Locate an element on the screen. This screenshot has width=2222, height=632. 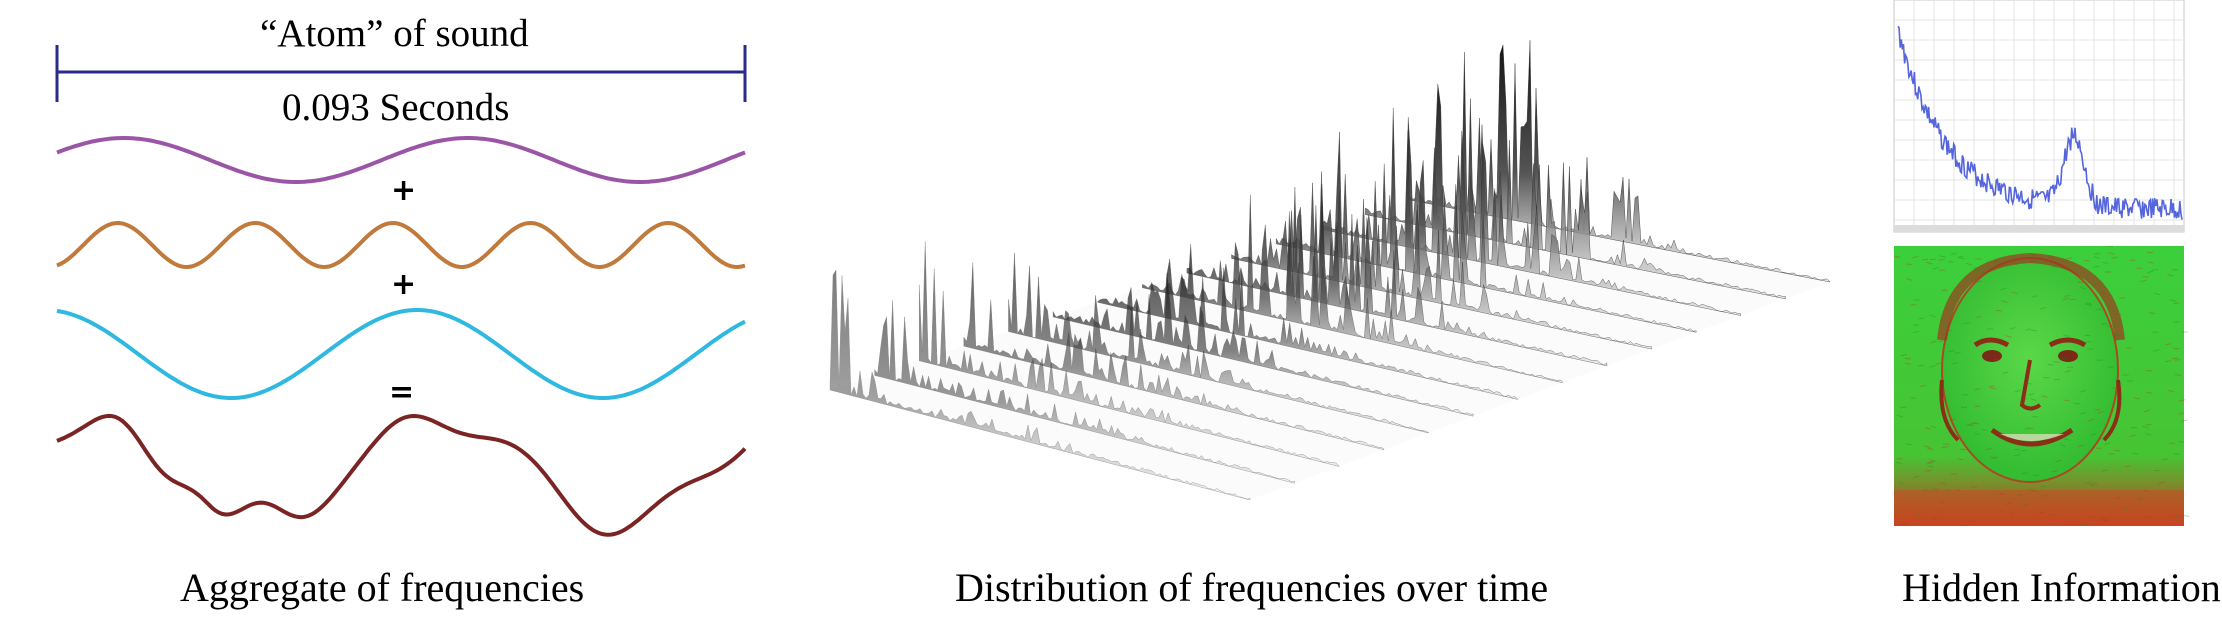
caption-distribution: Distribution of frequencies over time is located at coordinates (1252, 587).